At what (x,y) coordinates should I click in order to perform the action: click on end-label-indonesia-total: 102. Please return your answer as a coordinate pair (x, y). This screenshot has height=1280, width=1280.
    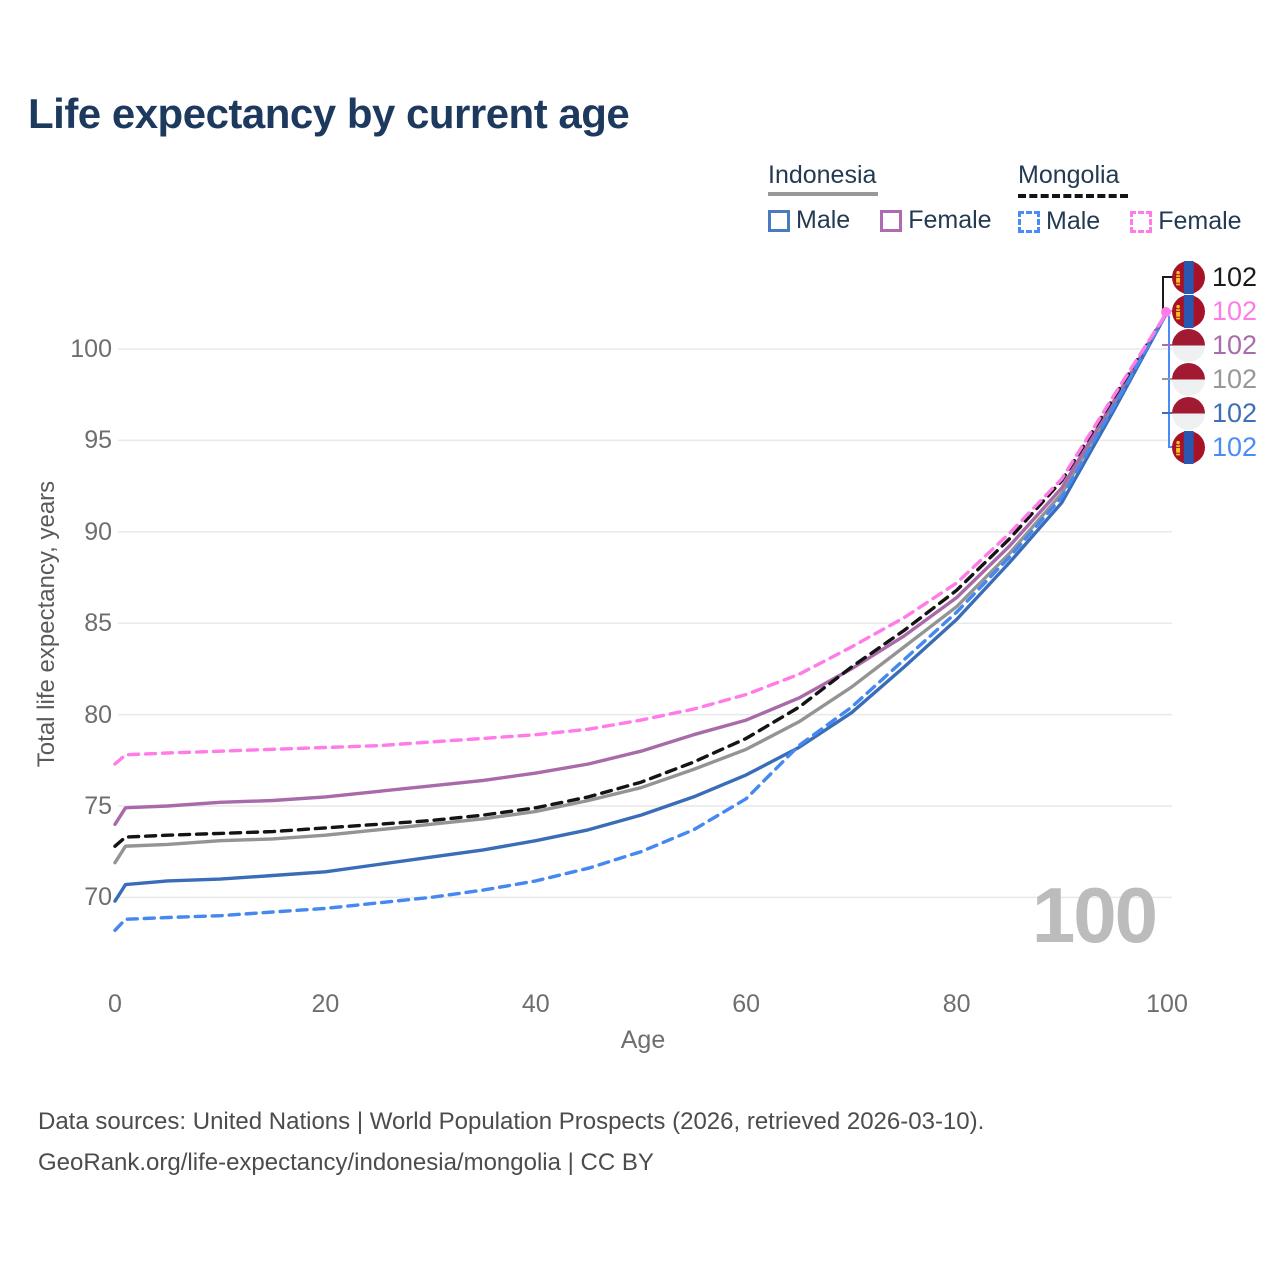
    Looking at the image, I should click on (1214, 379).